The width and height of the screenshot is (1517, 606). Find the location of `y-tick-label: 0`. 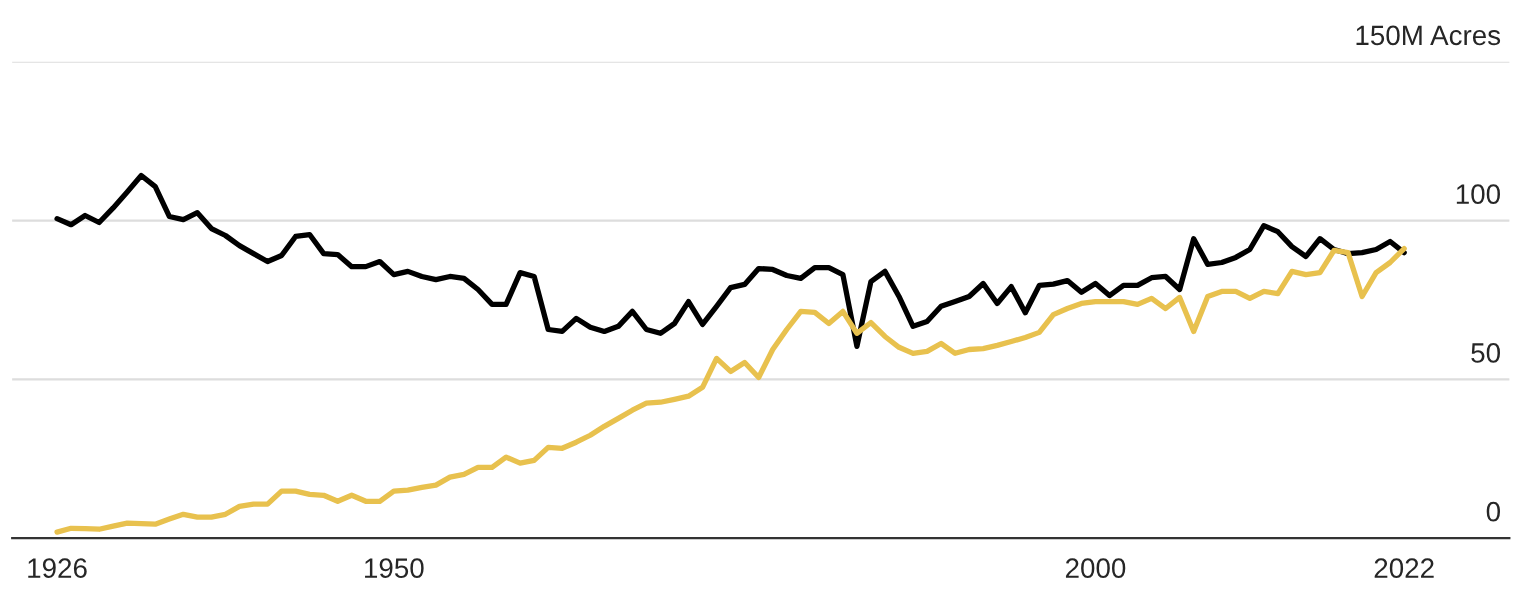

y-tick-label: 0 is located at coordinates (1493, 511).